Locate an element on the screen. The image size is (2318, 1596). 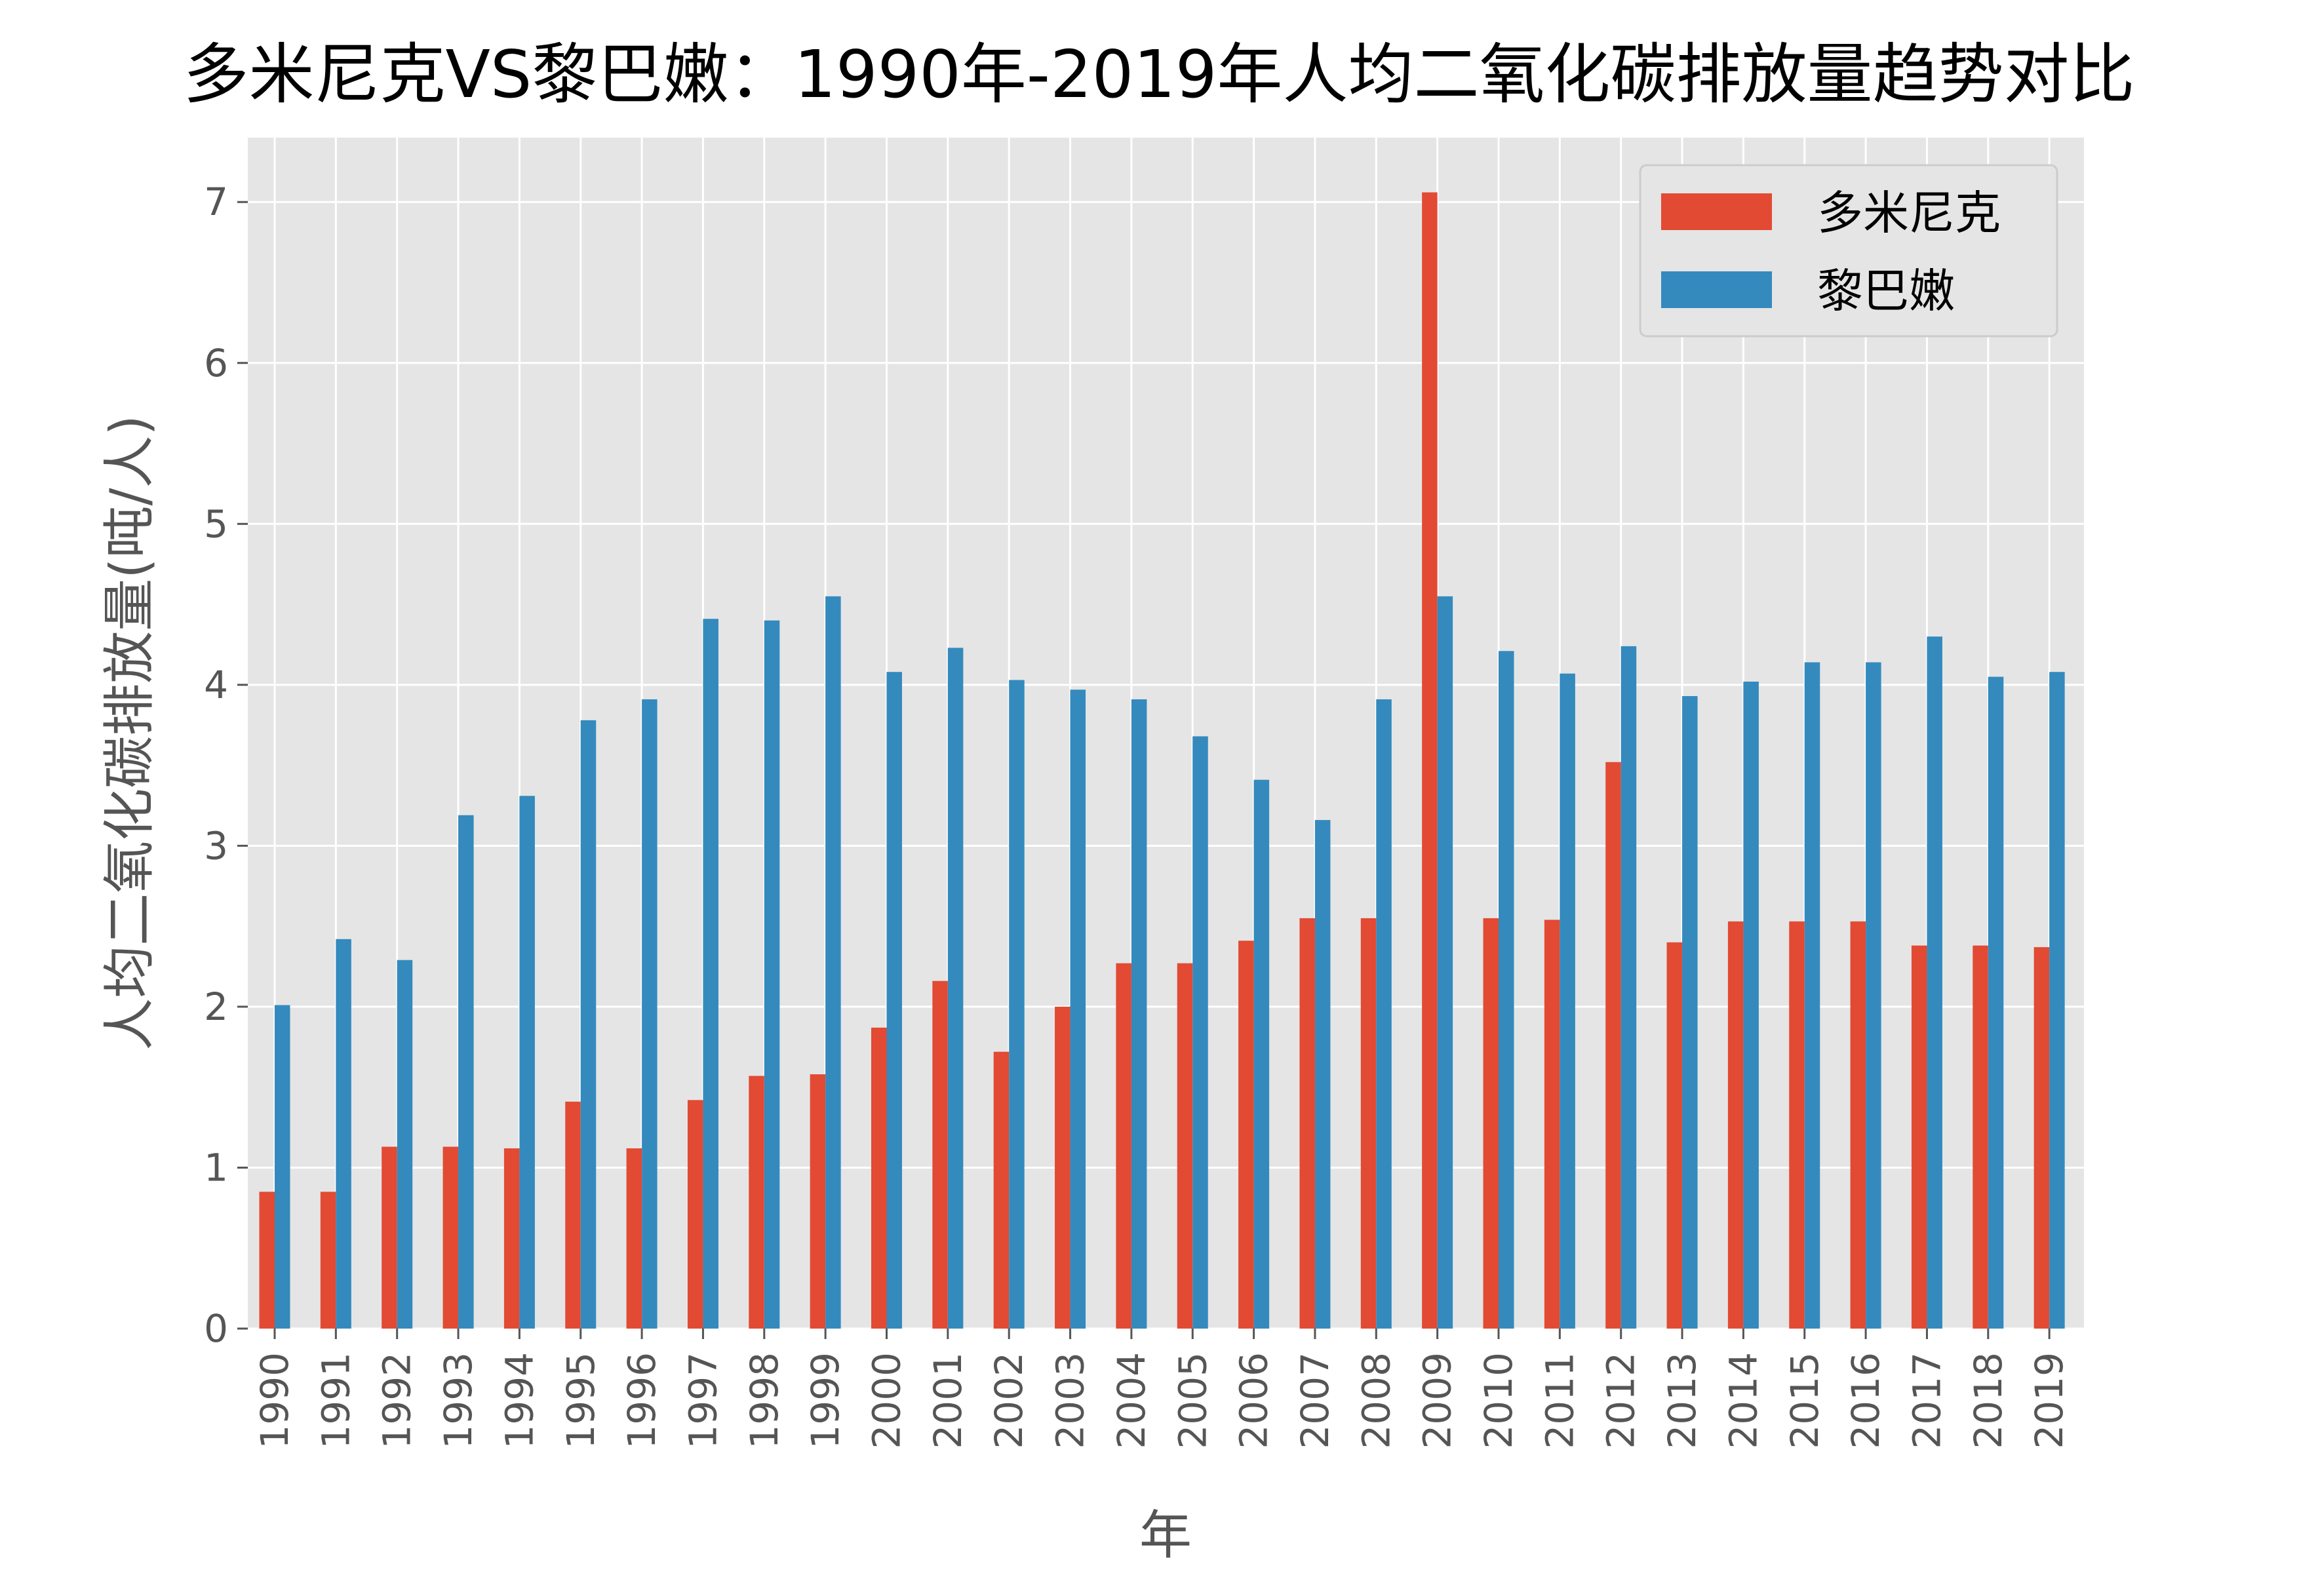
x-tick-label: 2011 is located at coordinates (1559, 1401).